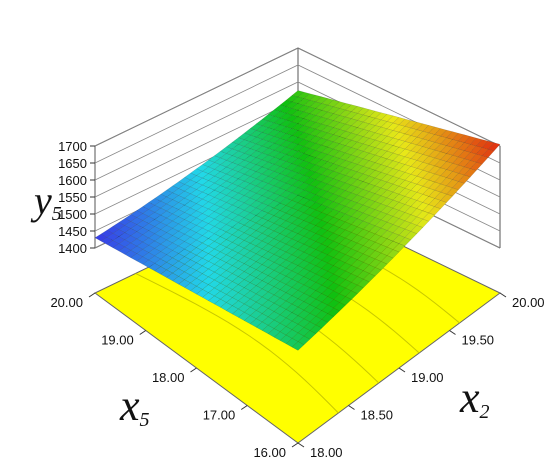 The height and width of the screenshot is (462, 550). Describe the element at coordinates (72, 163) in the screenshot. I see `z-tick-label: 1650` at that location.